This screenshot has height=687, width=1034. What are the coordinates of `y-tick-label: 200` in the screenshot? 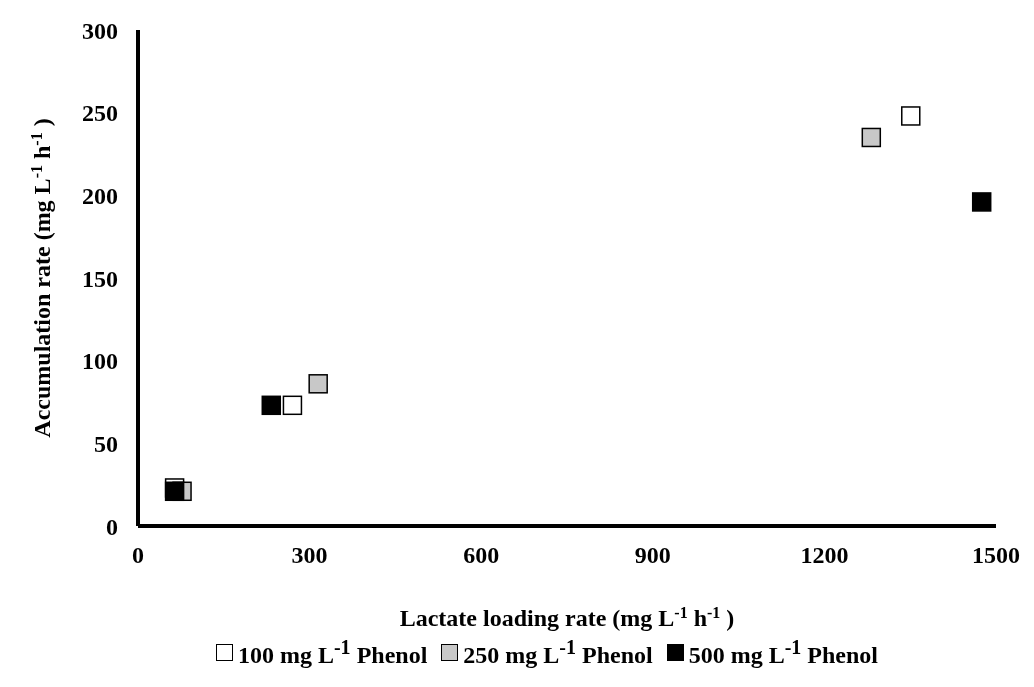 It's located at (100, 195).